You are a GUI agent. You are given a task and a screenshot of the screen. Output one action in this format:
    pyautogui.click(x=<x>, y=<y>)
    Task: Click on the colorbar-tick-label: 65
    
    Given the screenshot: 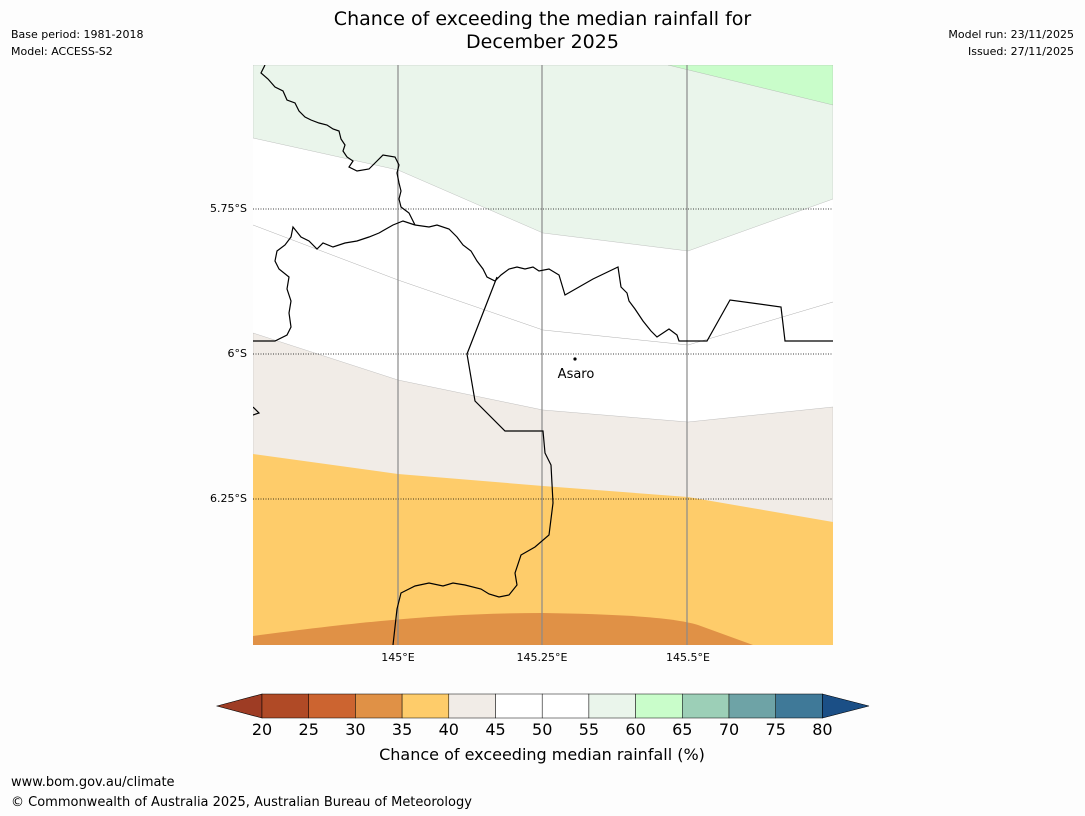 What is the action you would take?
    pyautogui.click(x=682, y=729)
    